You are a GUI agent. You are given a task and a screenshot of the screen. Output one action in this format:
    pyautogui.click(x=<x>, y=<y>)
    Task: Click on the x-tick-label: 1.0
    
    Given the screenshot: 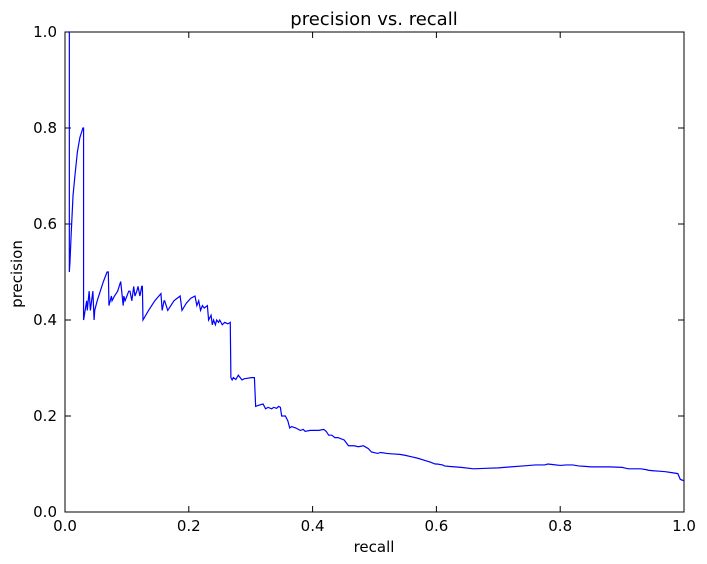 What is the action you would take?
    pyautogui.click(x=684, y=526)
    